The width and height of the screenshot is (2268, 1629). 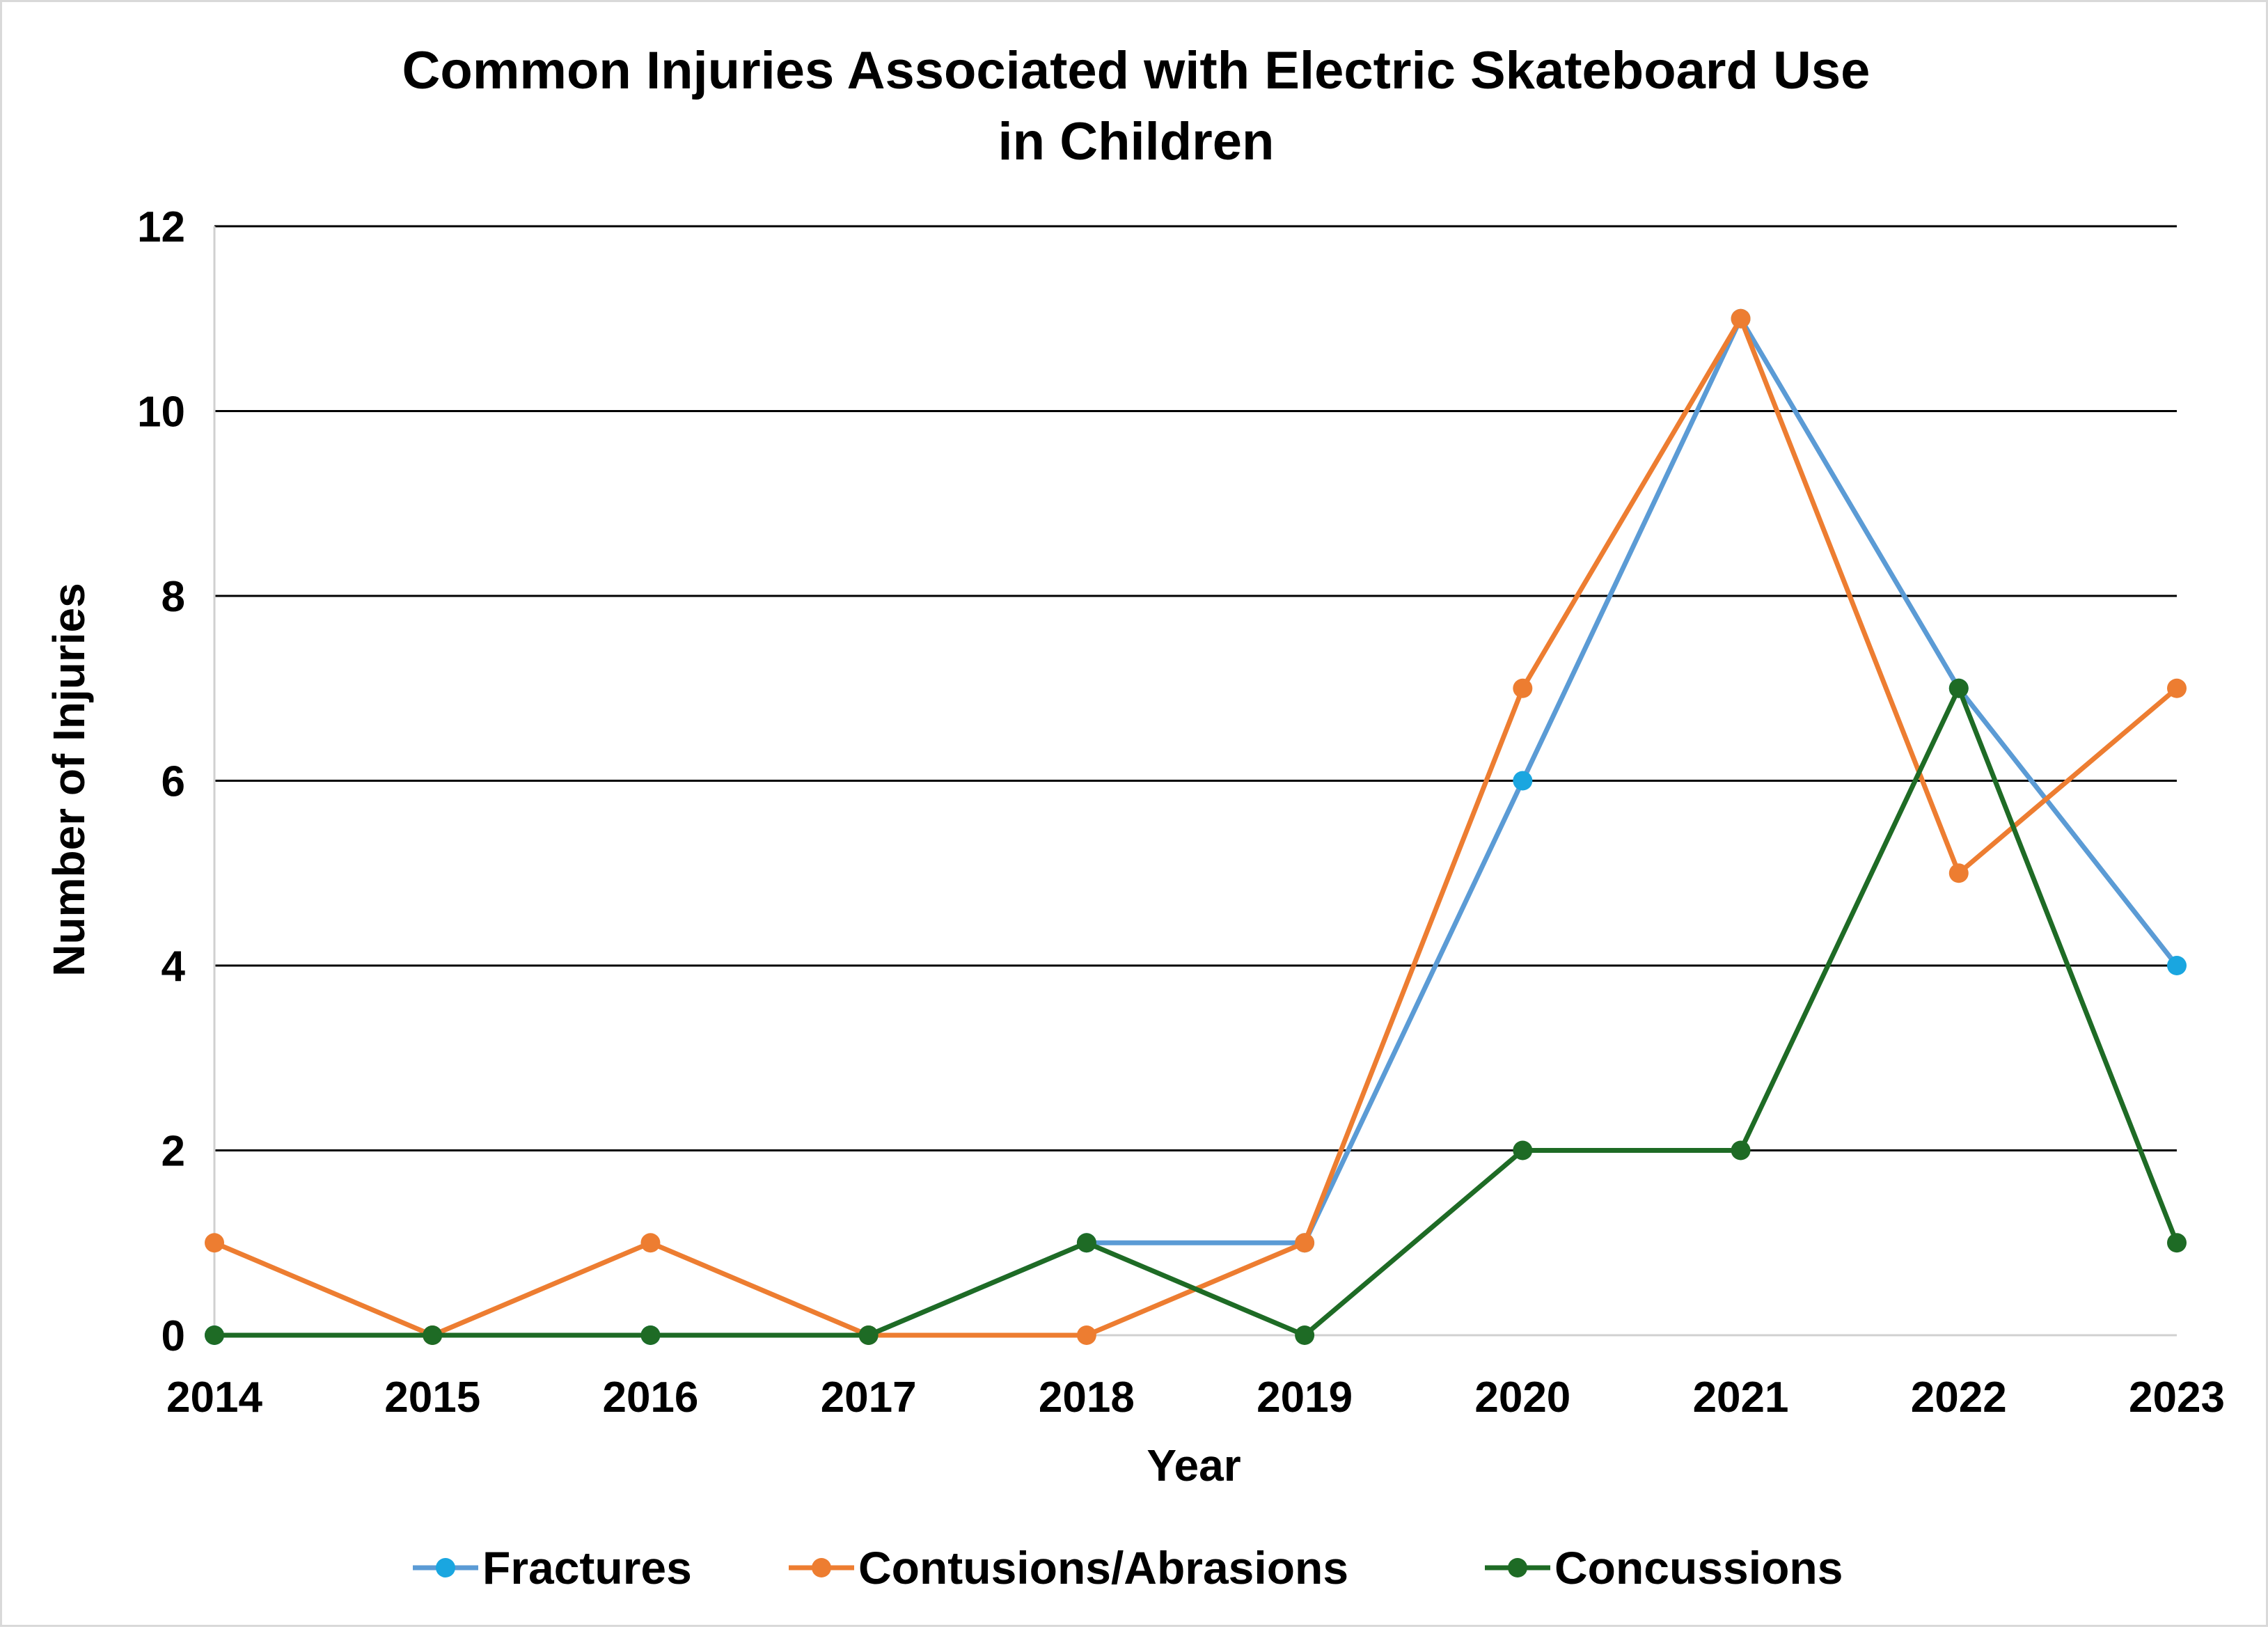 I want to click on y-tick-label: 0, so click(x=173, y=1336).